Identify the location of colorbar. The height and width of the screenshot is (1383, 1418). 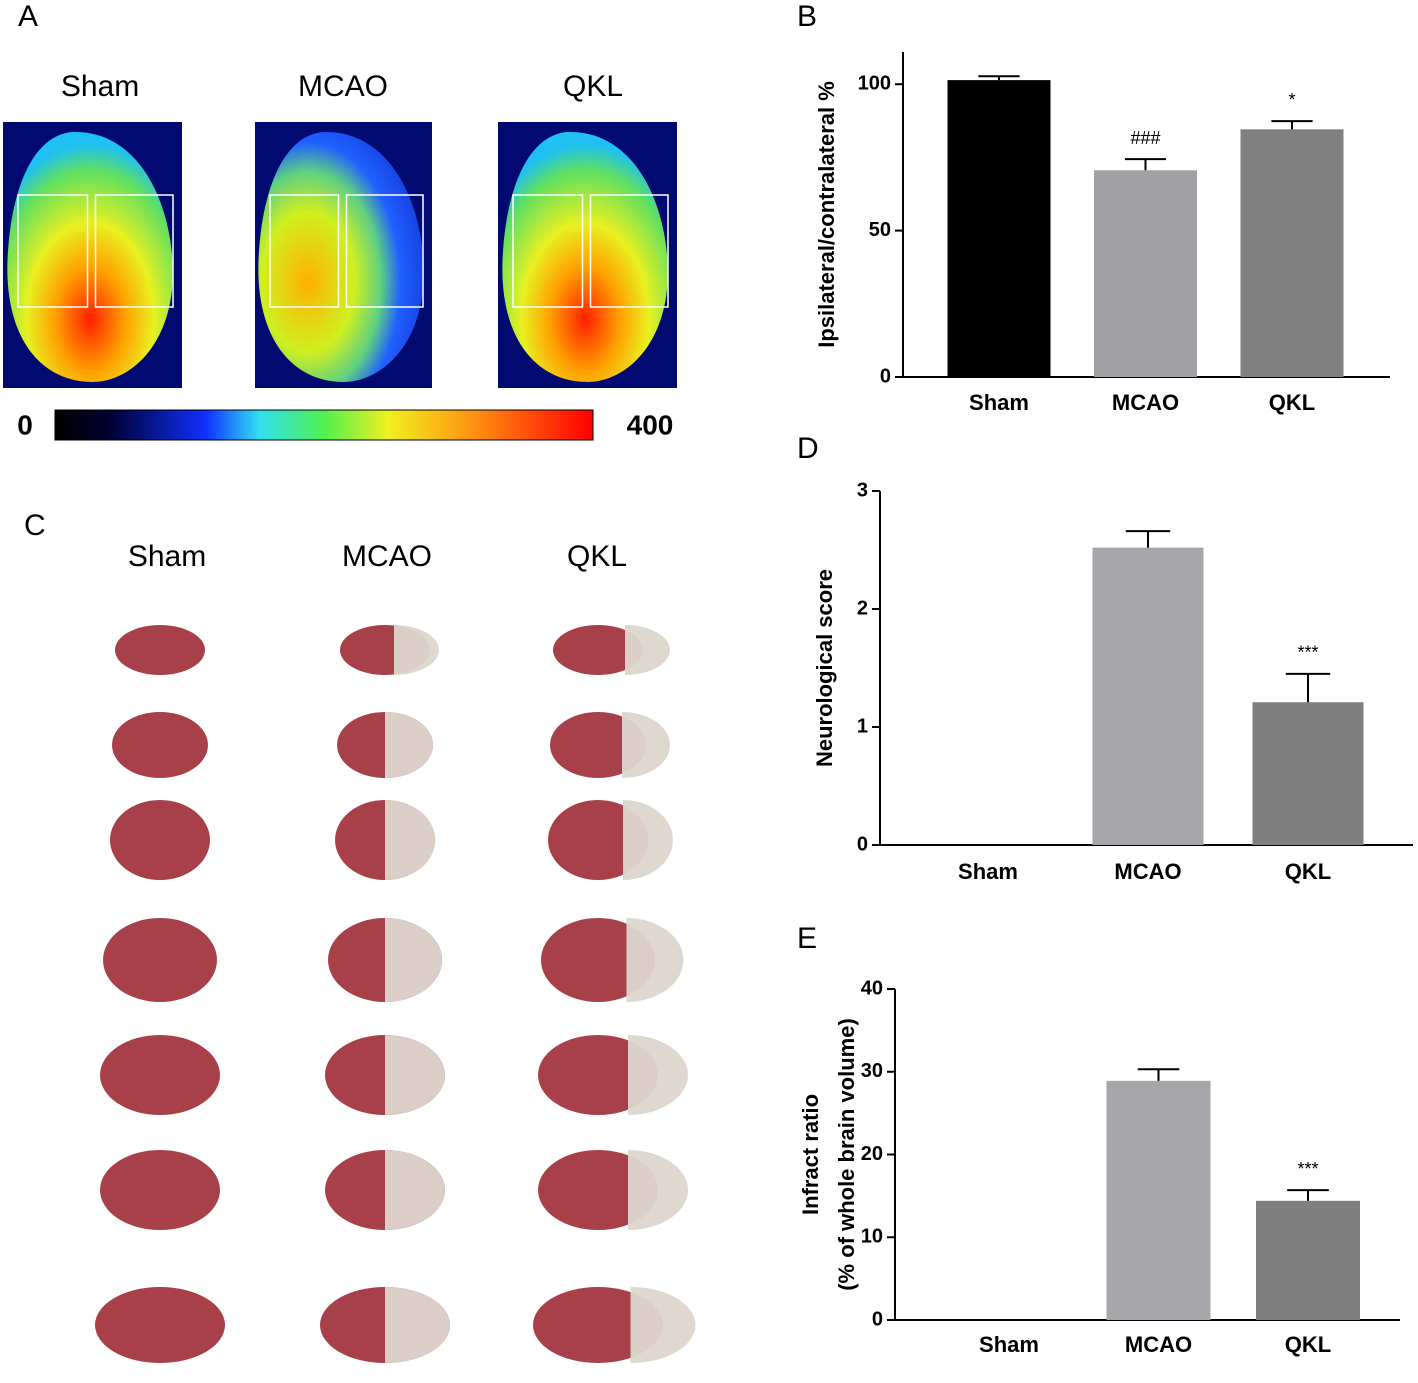
(324, 425).